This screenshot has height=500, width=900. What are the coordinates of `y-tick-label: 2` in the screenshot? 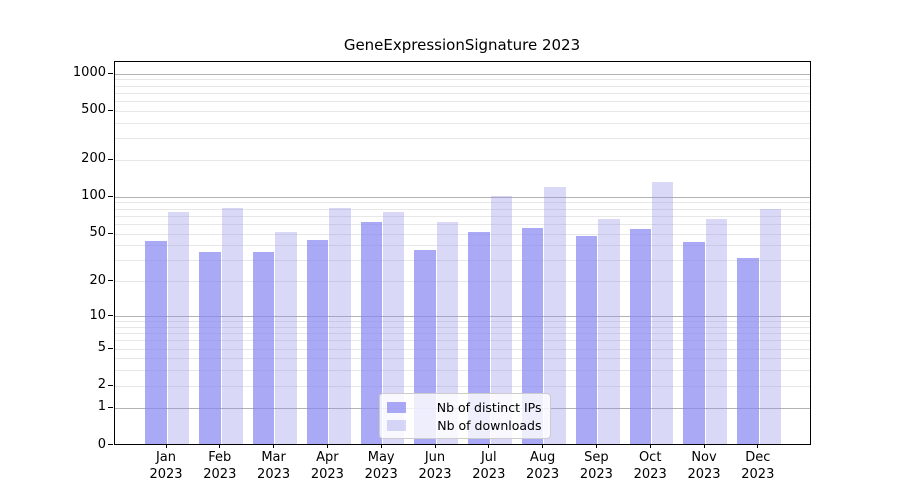 It's located at (101, 385).